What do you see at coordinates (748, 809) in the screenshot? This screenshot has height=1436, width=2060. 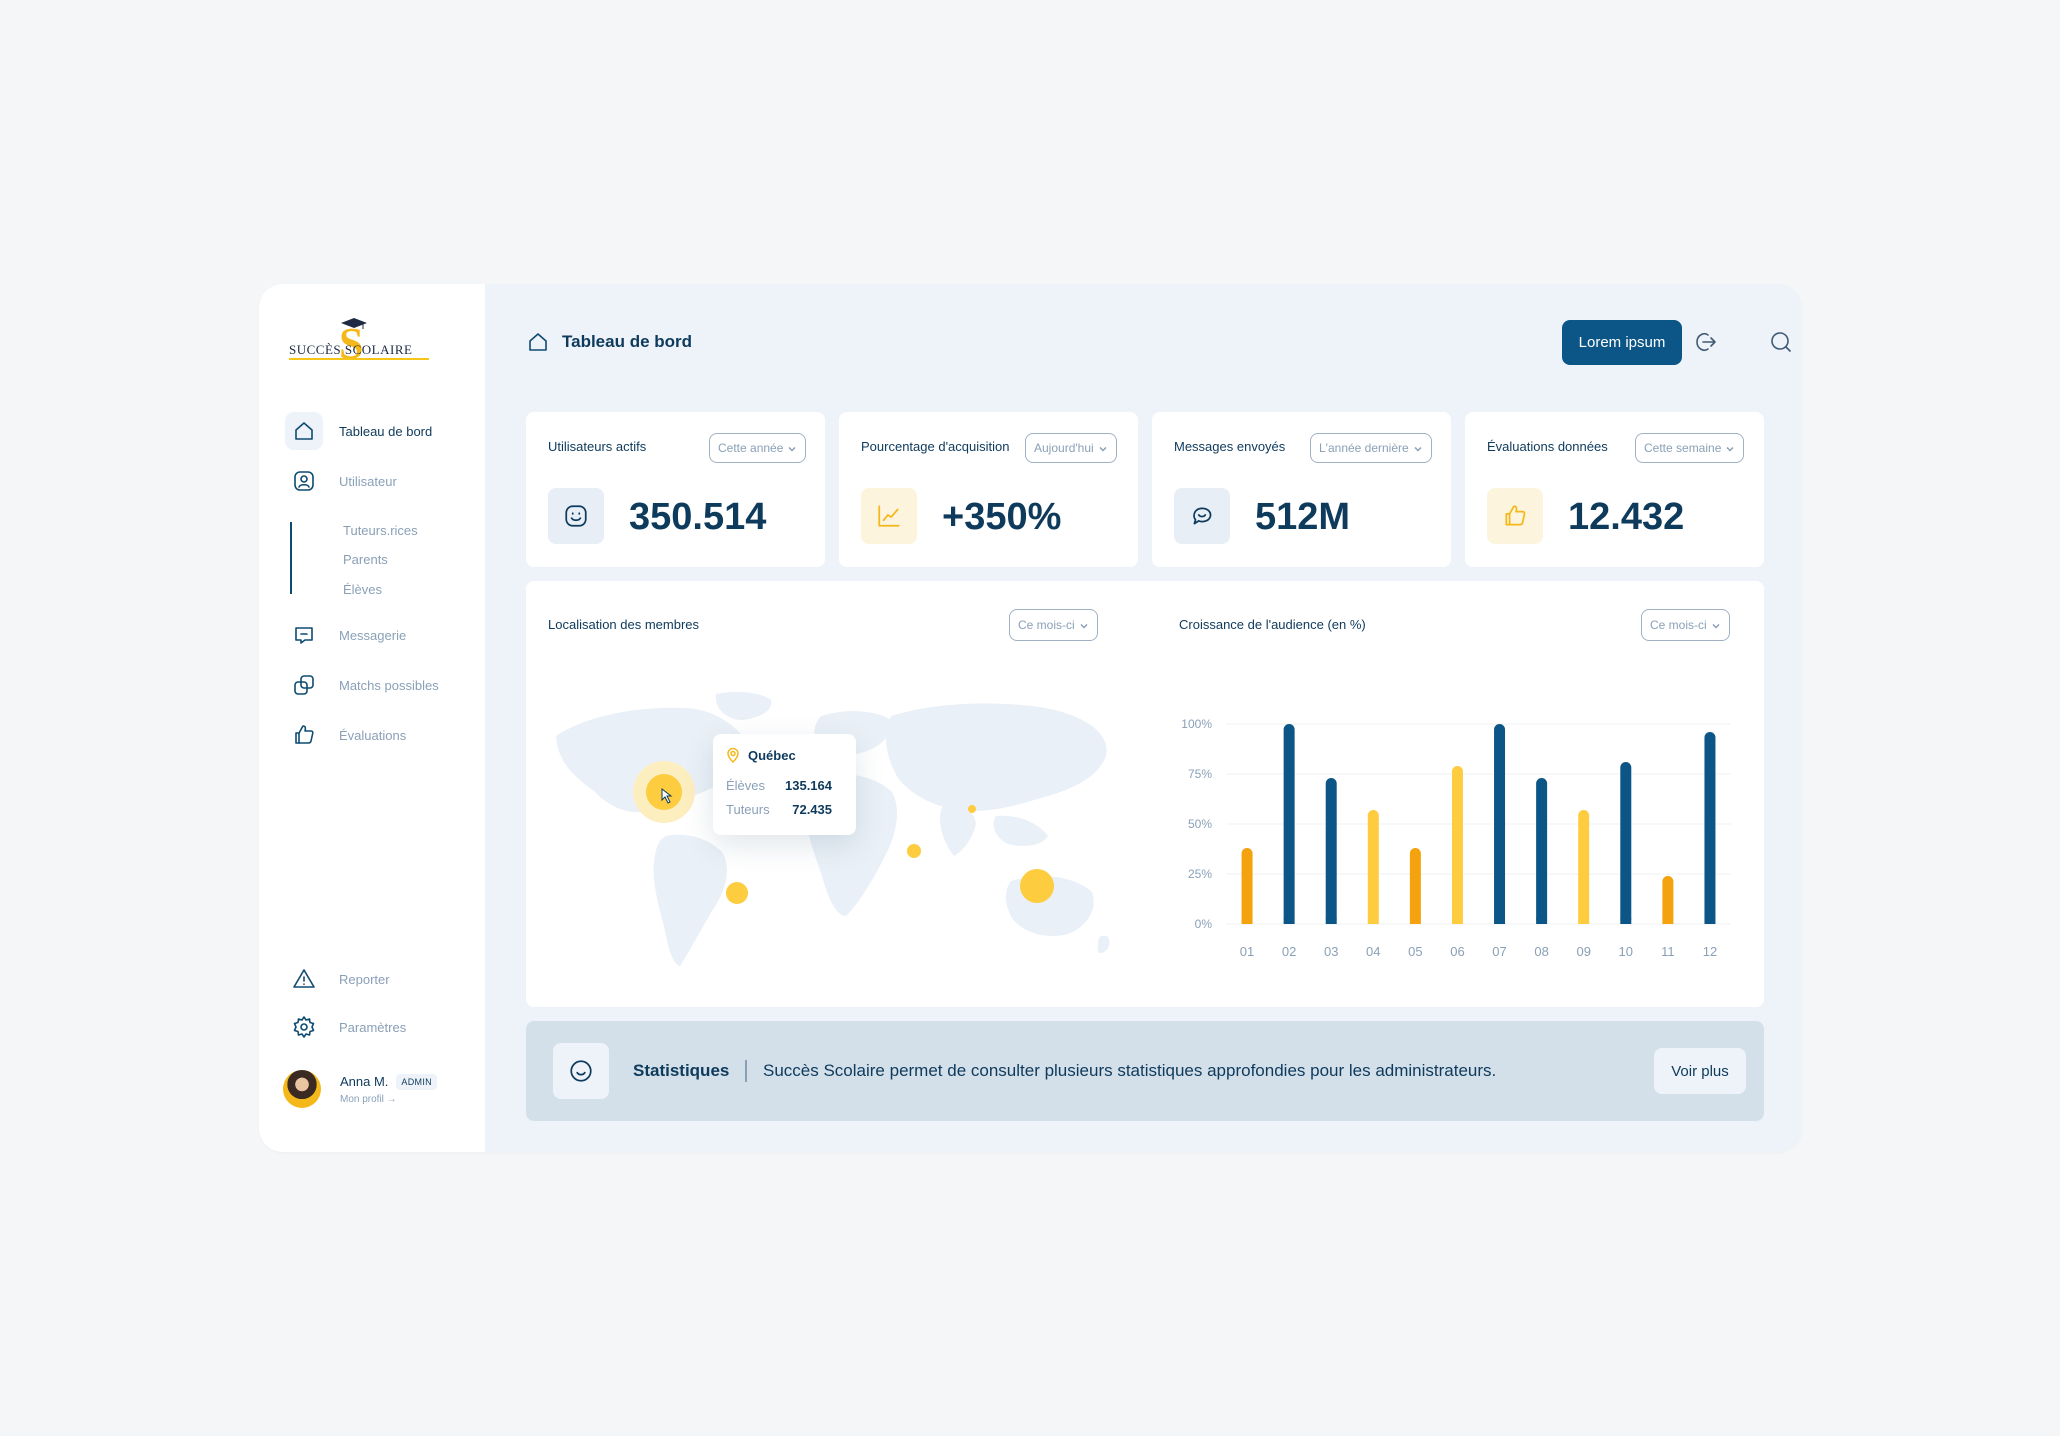 I see `tooltip-row-label: Tuteurs` at bounding box center [748, 809].